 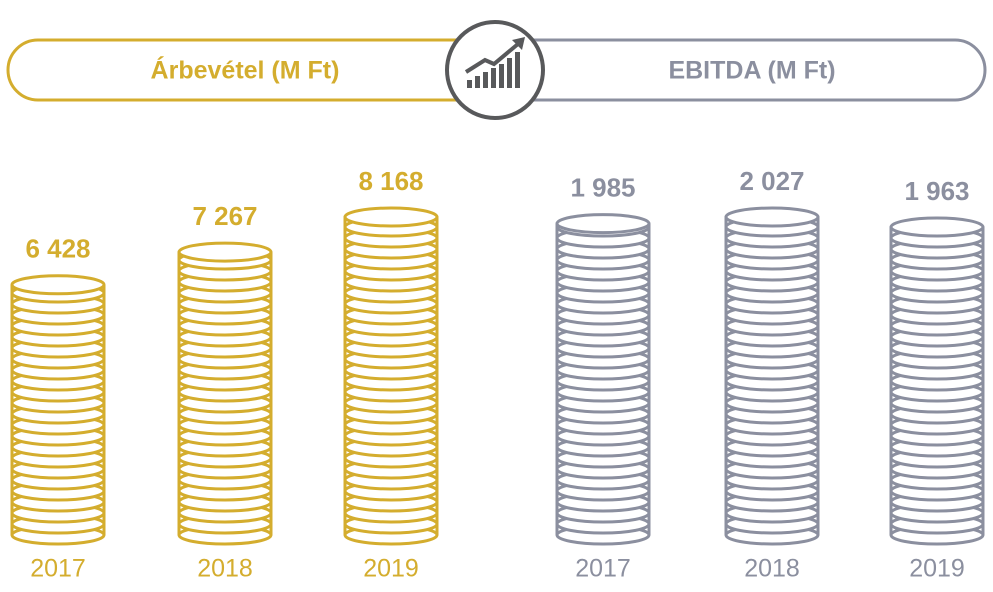 I want to click on value-label: 2 027, so click(x=771, y=181).